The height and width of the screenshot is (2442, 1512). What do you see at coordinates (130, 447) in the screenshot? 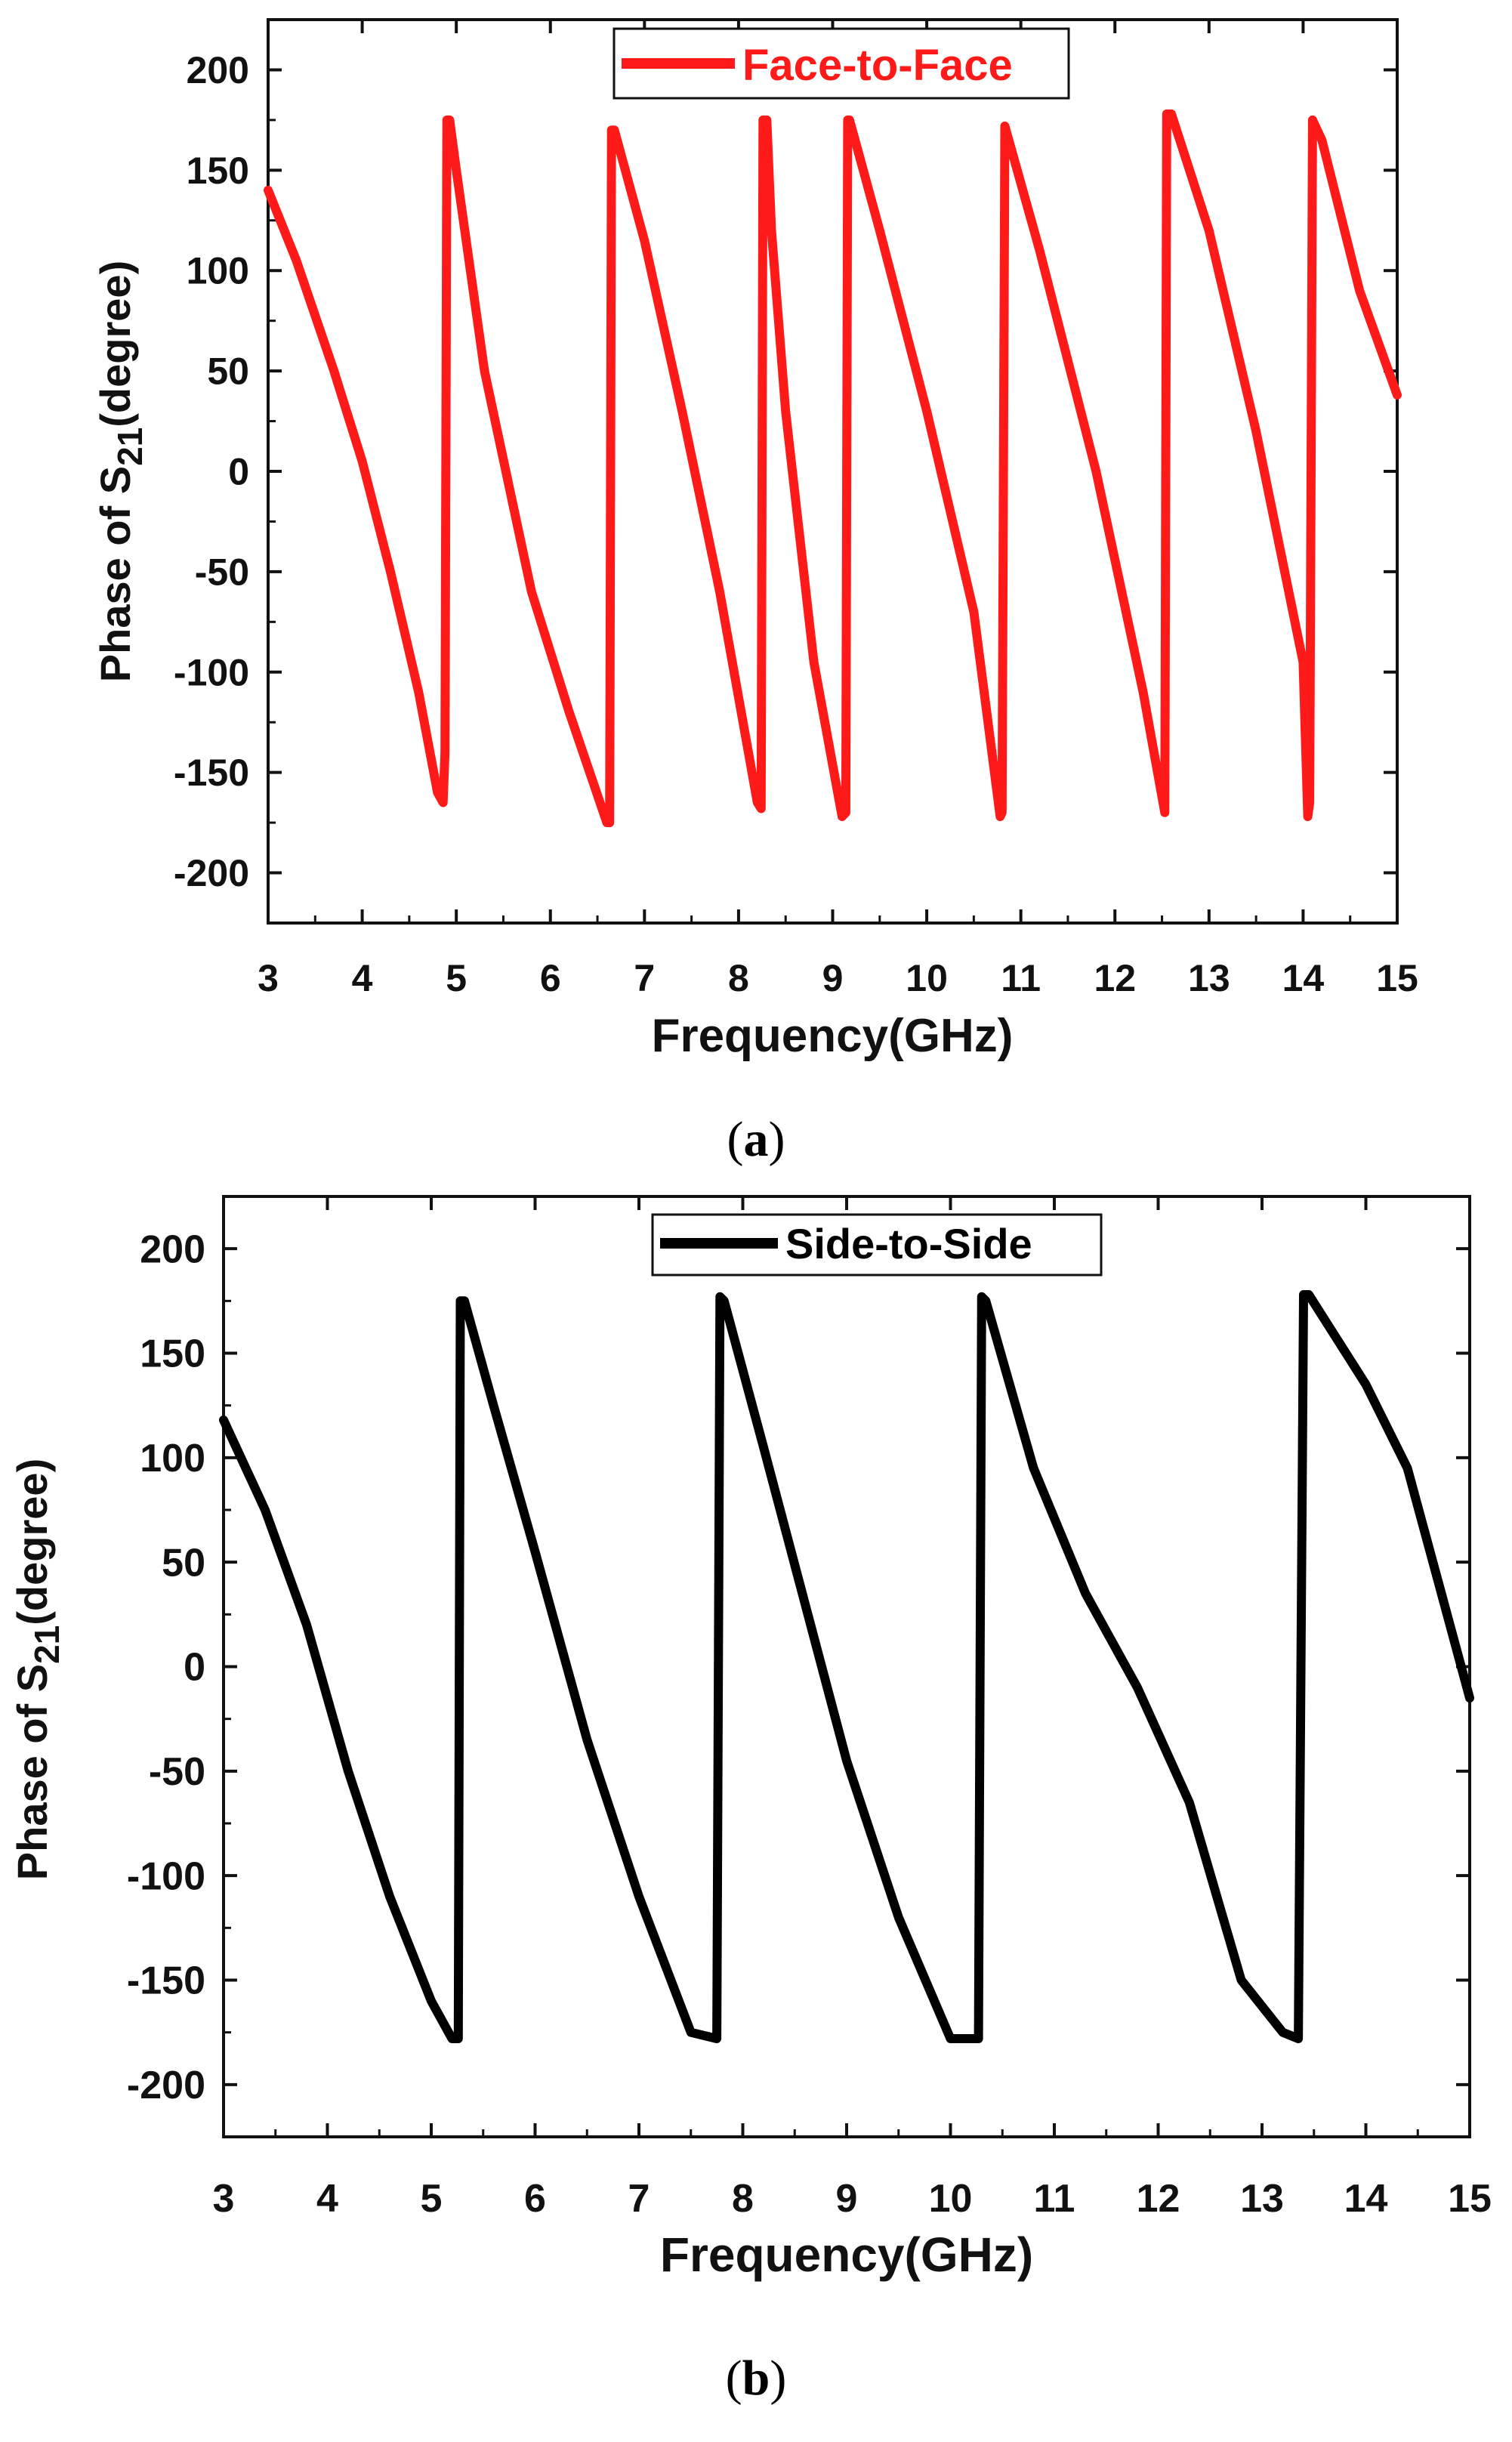
I see `y-axis-title-sub-a: 21` at bounding box center [130, 447].